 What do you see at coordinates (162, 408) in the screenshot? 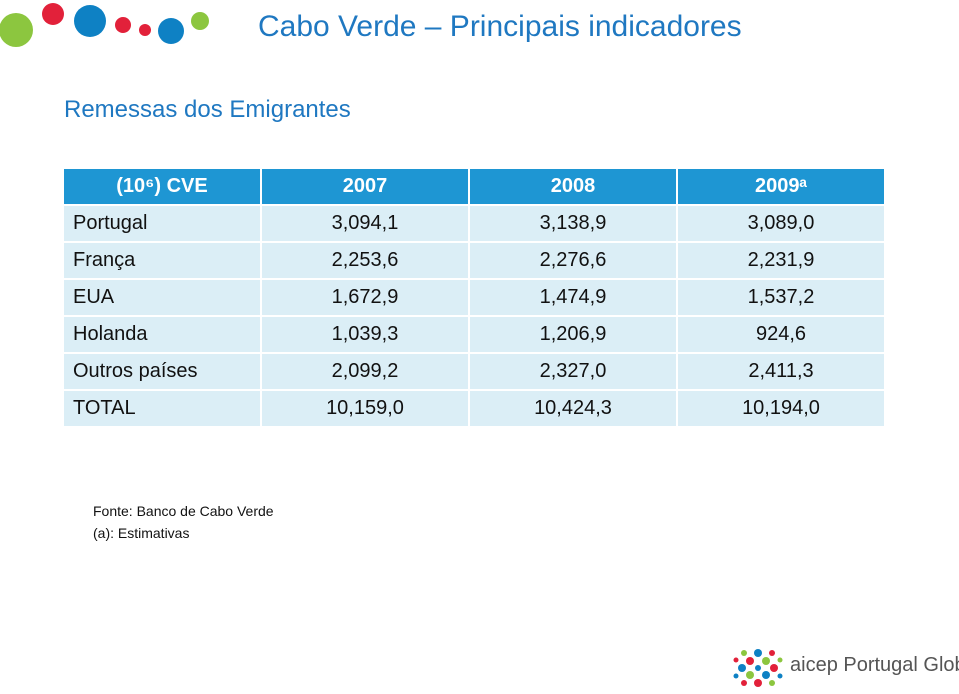
I see `row-label: TOTAL` at bounding box center [162, 408].